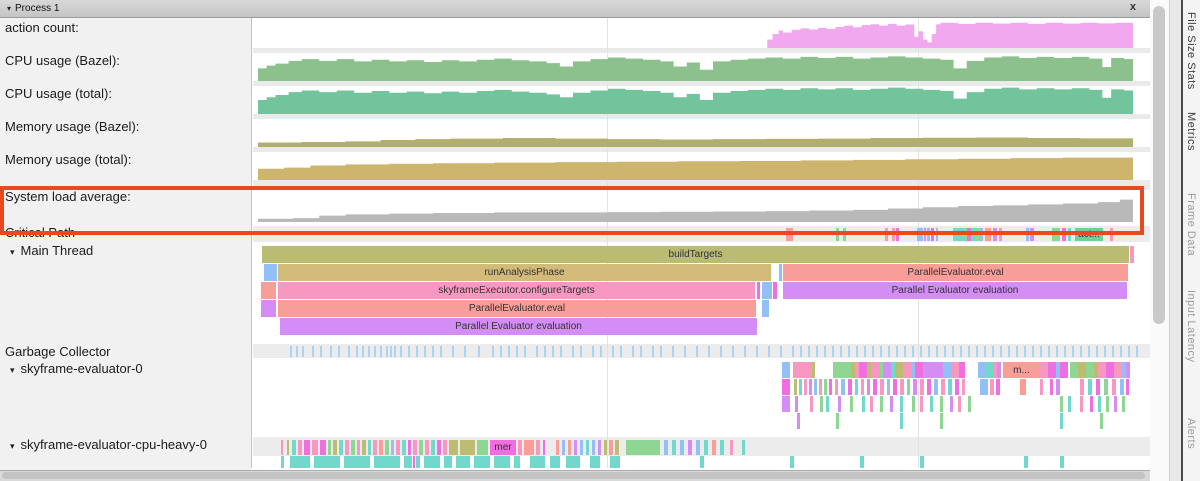 The height and width of the screenshot is (481, 1200). I want to click on horizontal-scrollbar-thumb, so click(573, 475).